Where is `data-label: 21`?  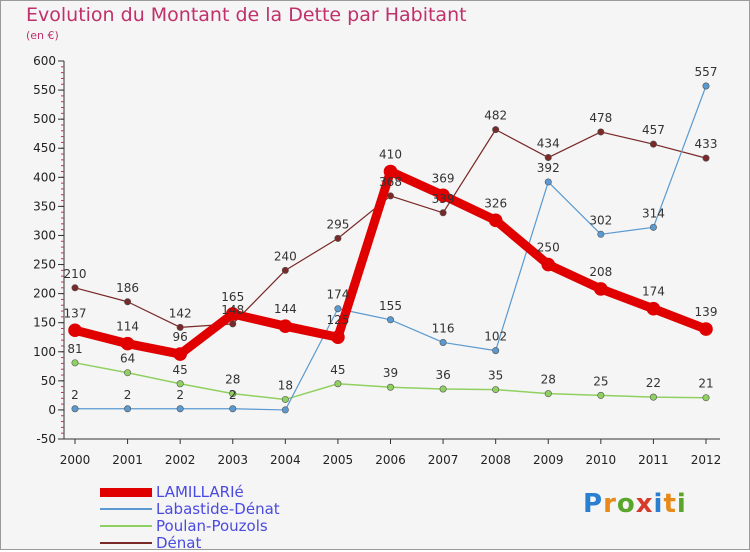 data-label: 21 is located at coordinates (705, 384).